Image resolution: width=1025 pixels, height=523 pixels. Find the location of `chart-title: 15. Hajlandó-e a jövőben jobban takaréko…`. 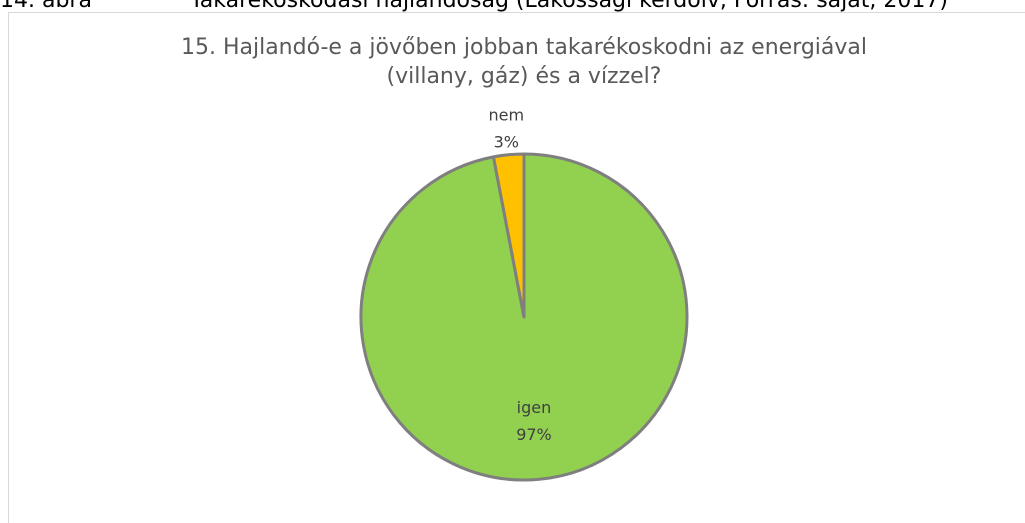

chart-title: 15. Hajlandó-e a jövőben jobban takaréko… is located at coordinates (524, 62).